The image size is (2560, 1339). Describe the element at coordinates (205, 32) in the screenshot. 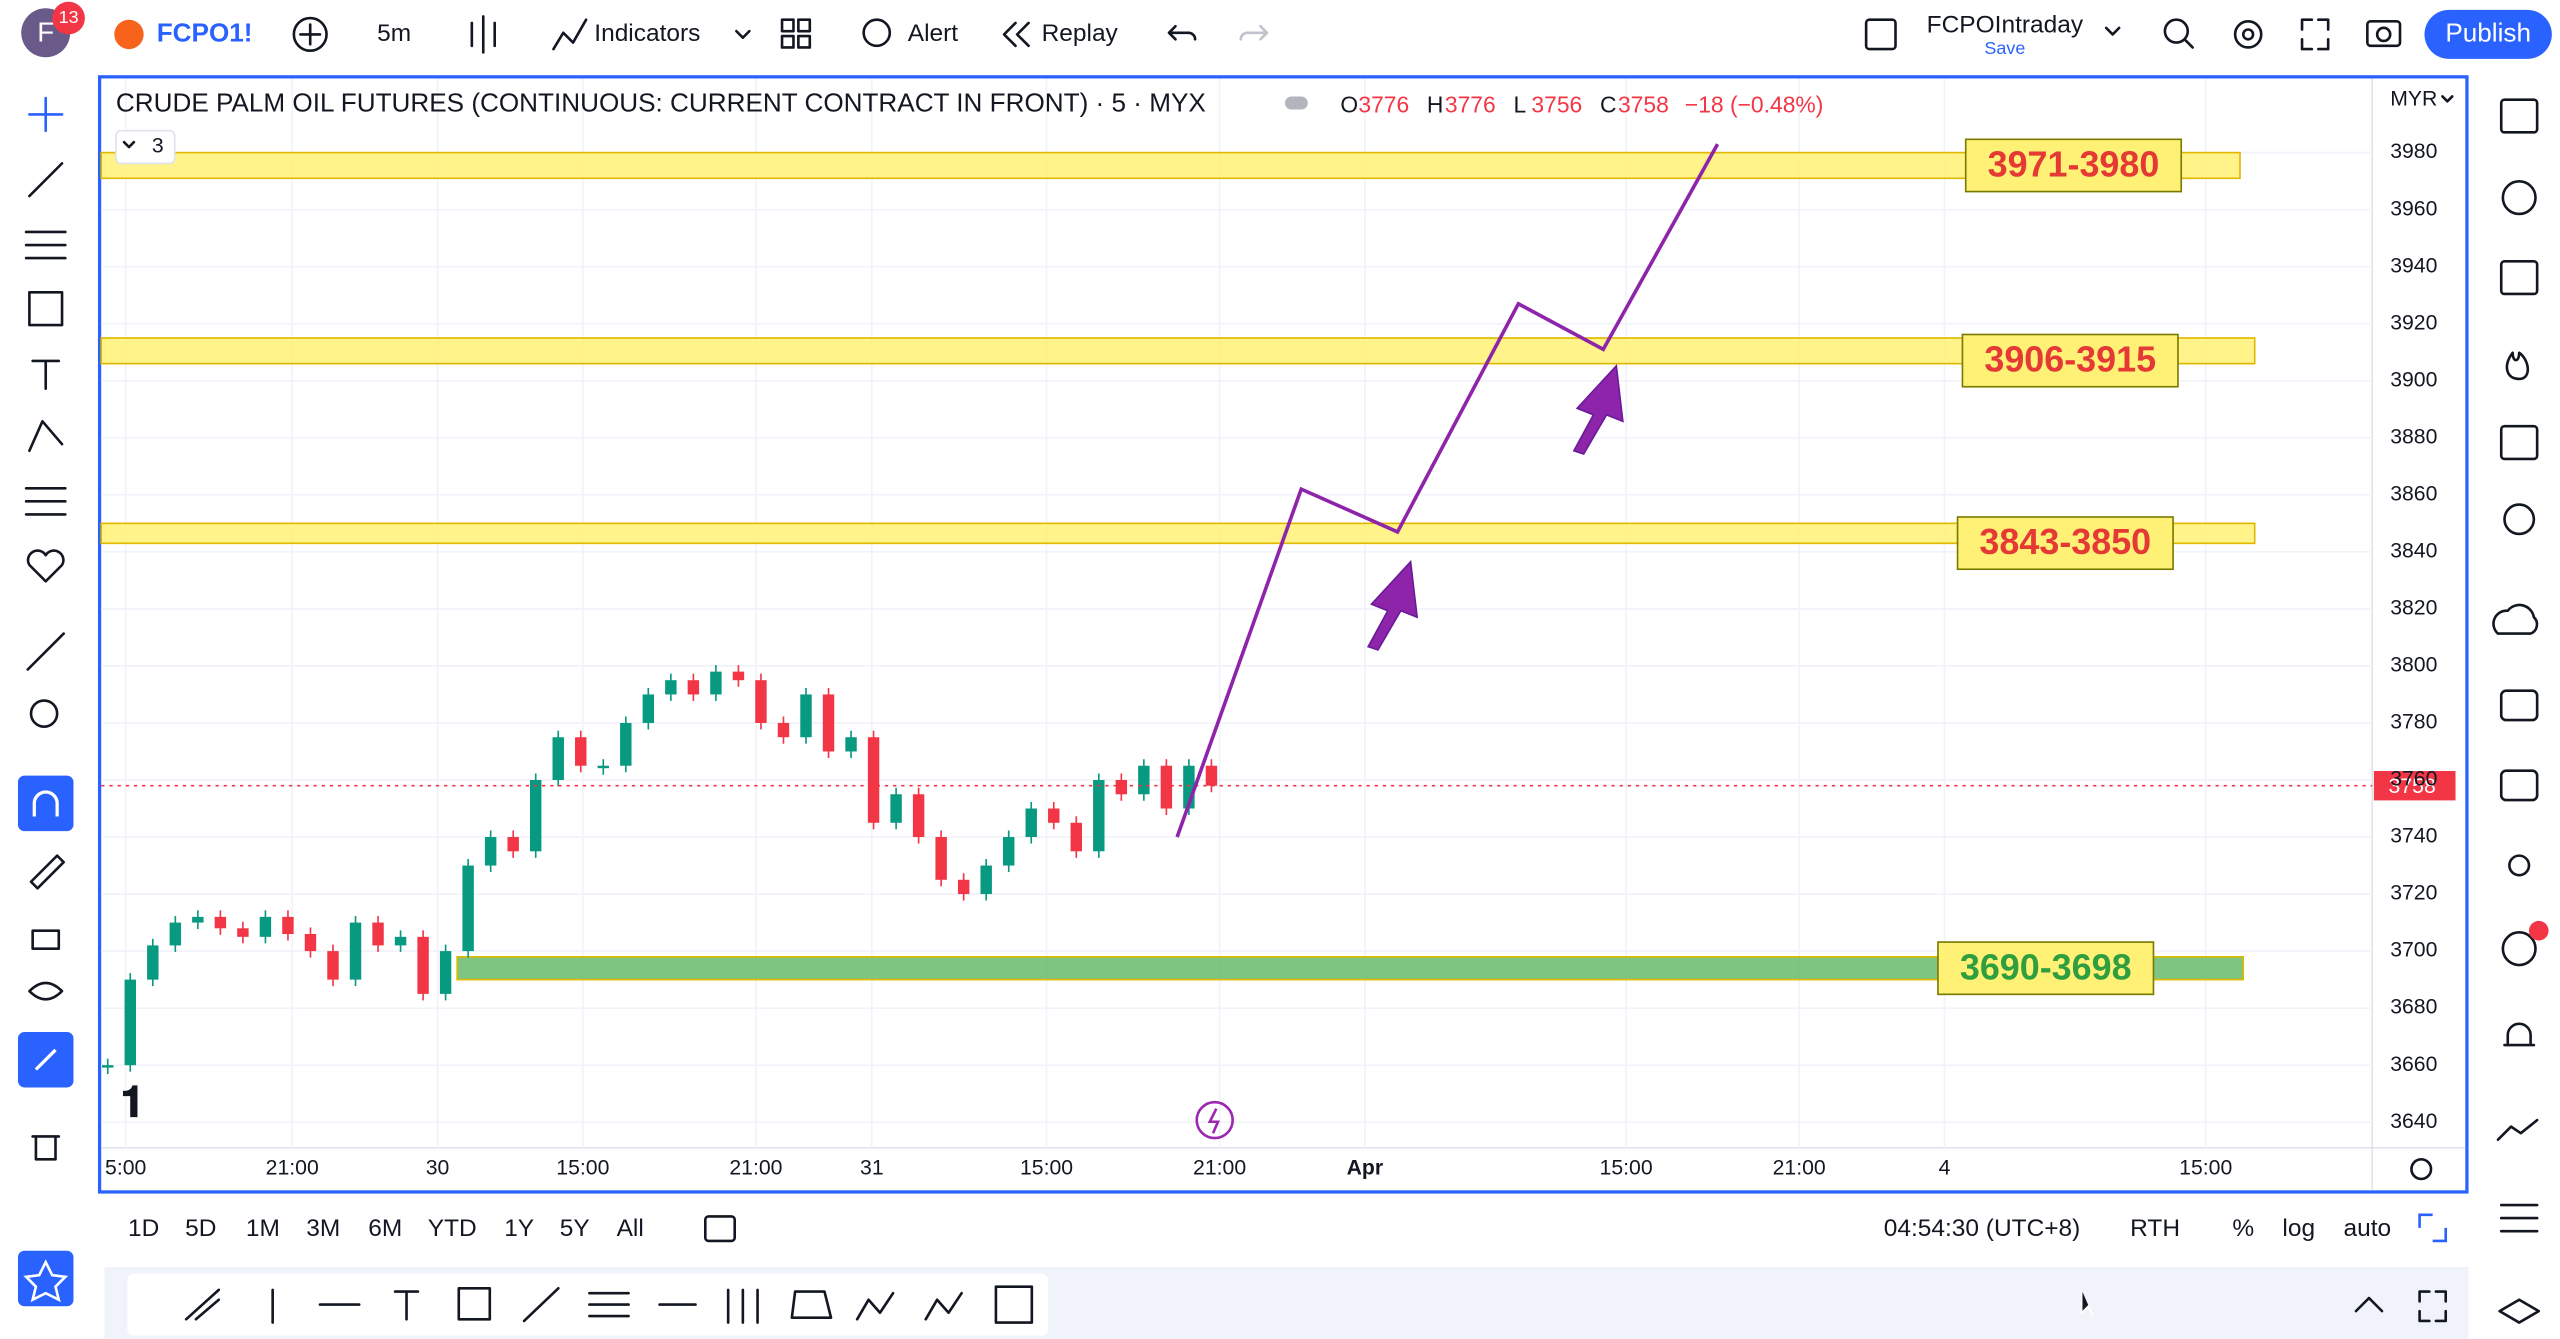

I see `symbol: FCPO1!` at that location.